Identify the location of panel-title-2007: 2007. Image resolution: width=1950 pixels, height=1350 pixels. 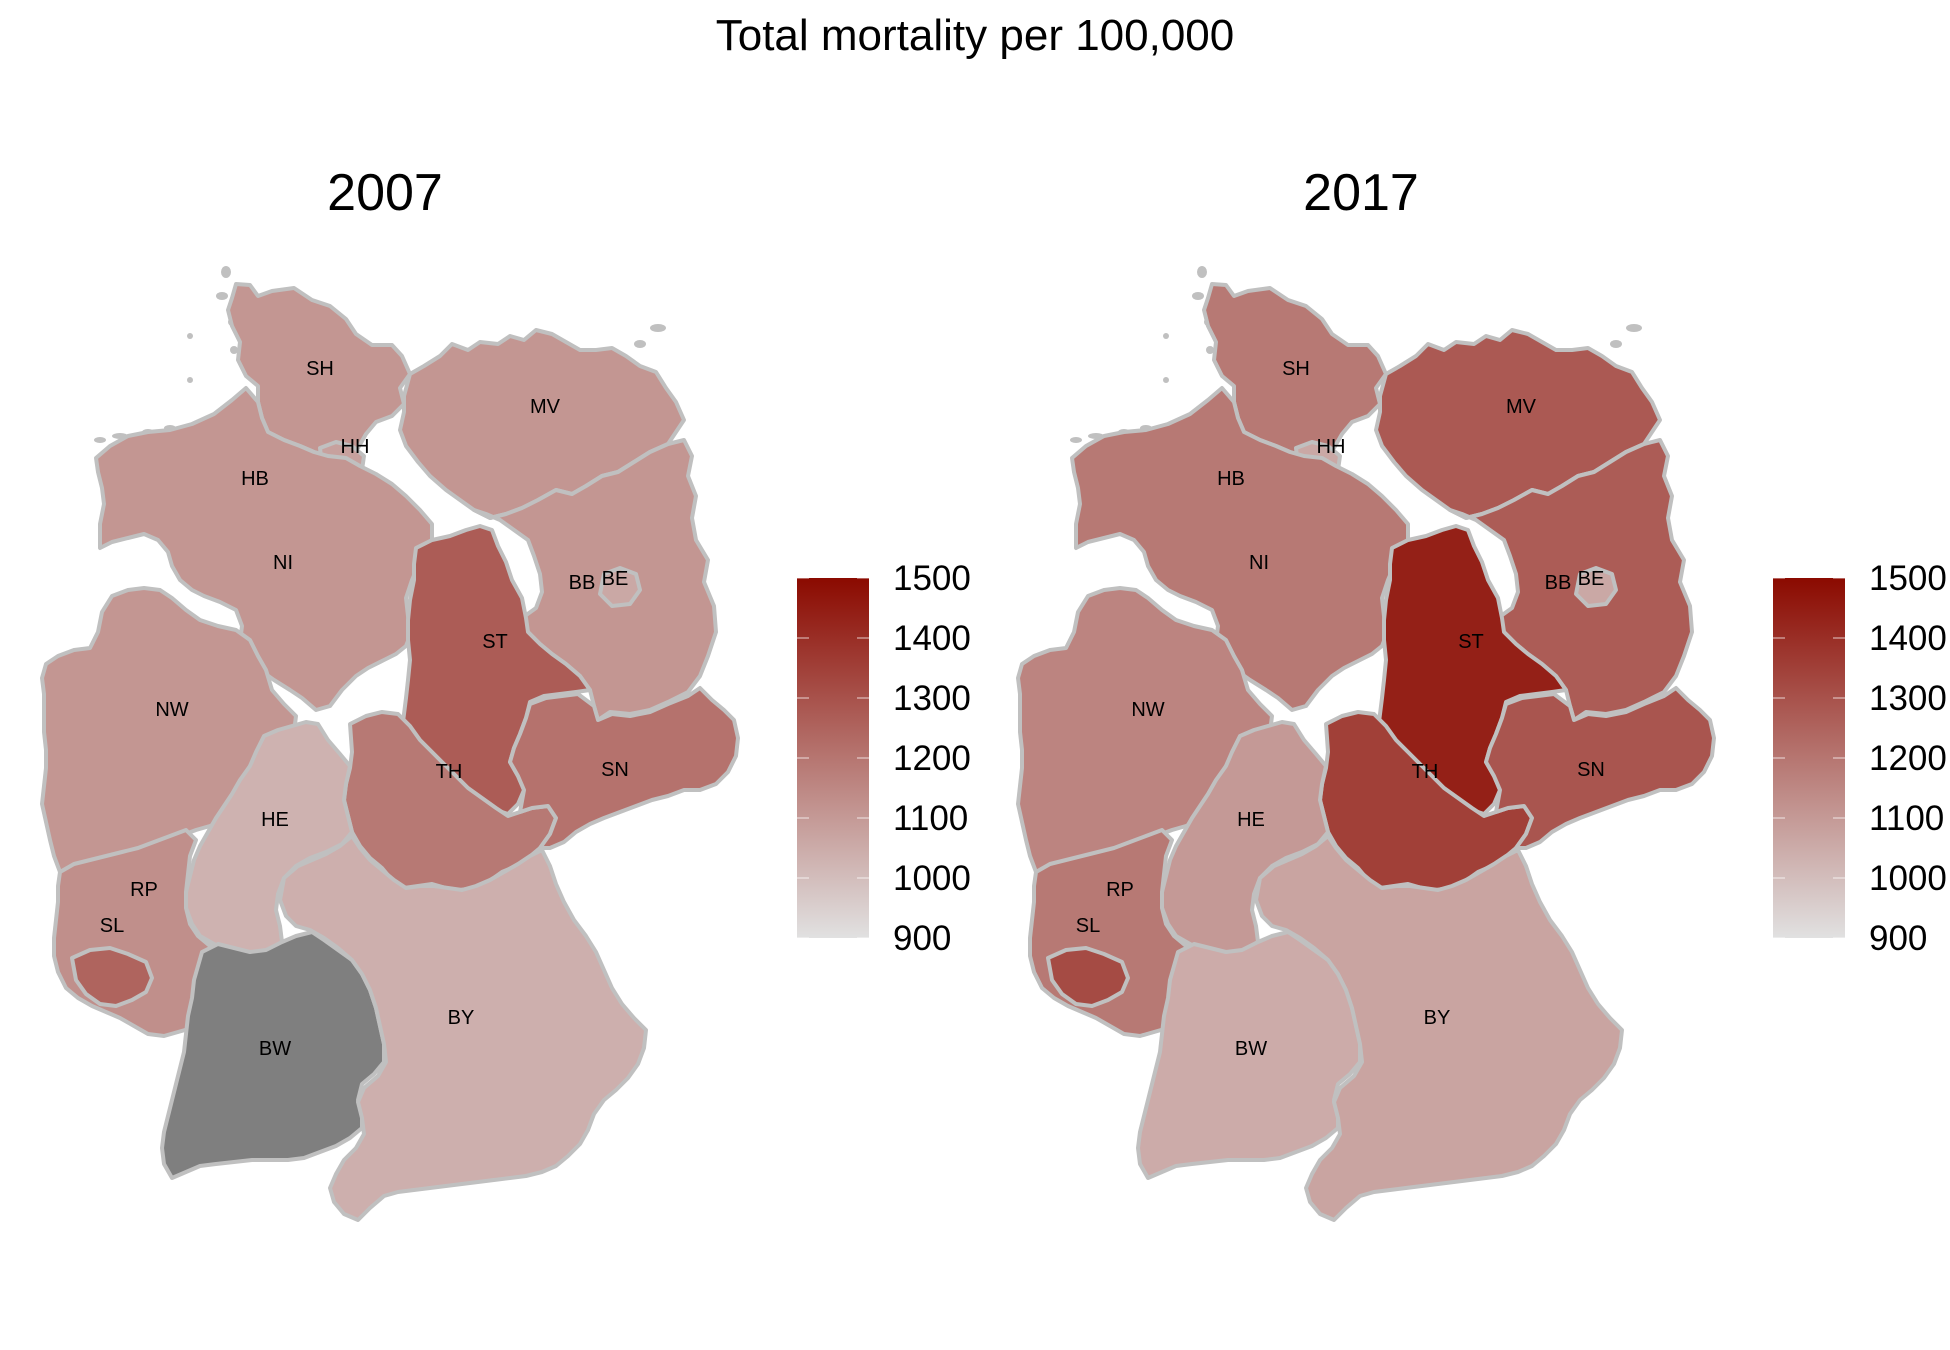
(385, 193).